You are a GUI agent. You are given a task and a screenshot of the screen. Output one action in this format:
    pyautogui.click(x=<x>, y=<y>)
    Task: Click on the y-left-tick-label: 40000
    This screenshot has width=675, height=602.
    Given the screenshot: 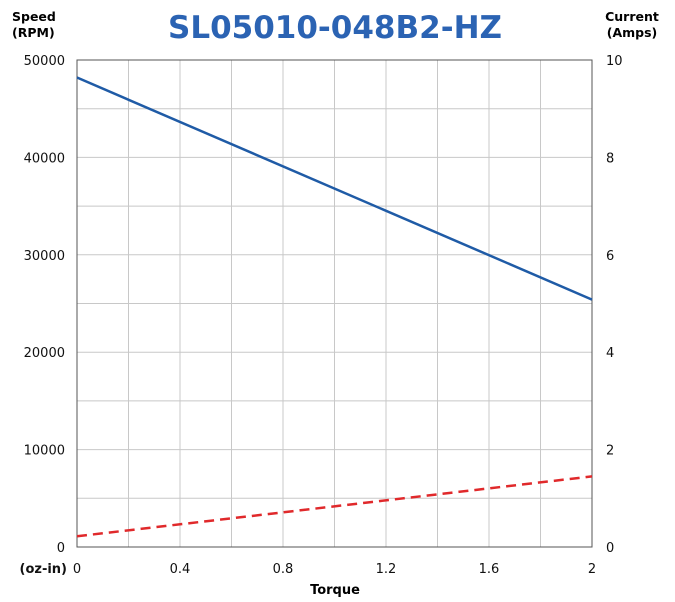 What is the action you would take?
    pyautogui.click(x=44, y=158)
    